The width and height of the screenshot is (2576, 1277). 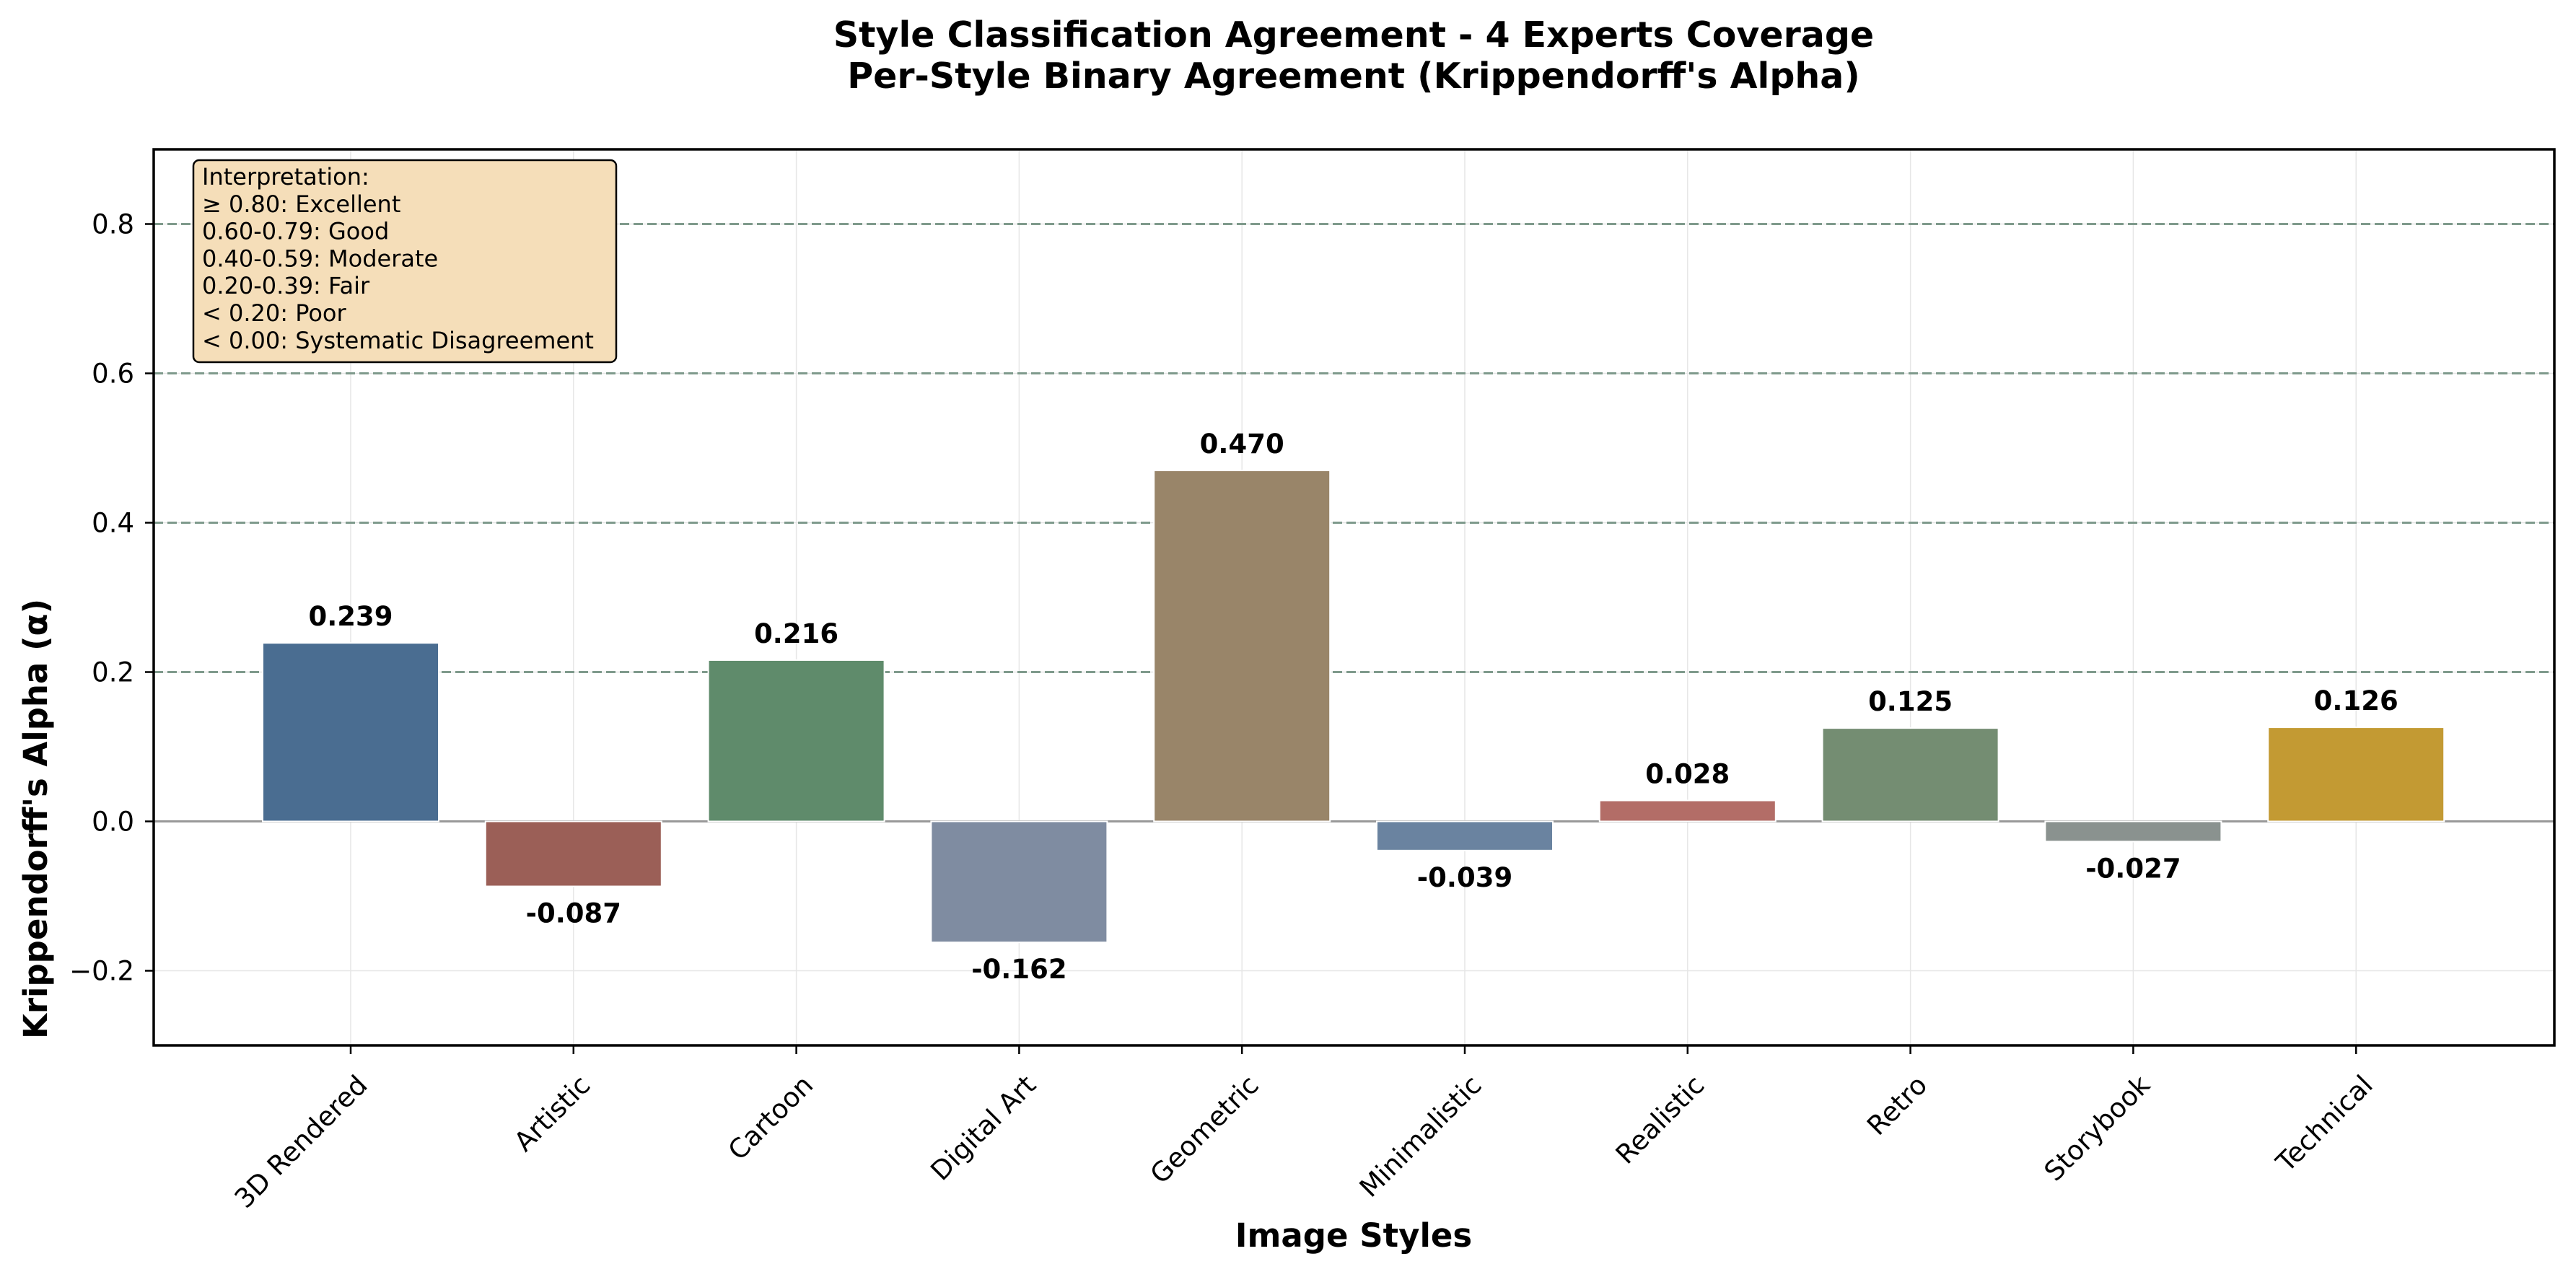 I want to click on legend-line-3: 0.40-0.59: Moderate, so click(x=320, y=258).